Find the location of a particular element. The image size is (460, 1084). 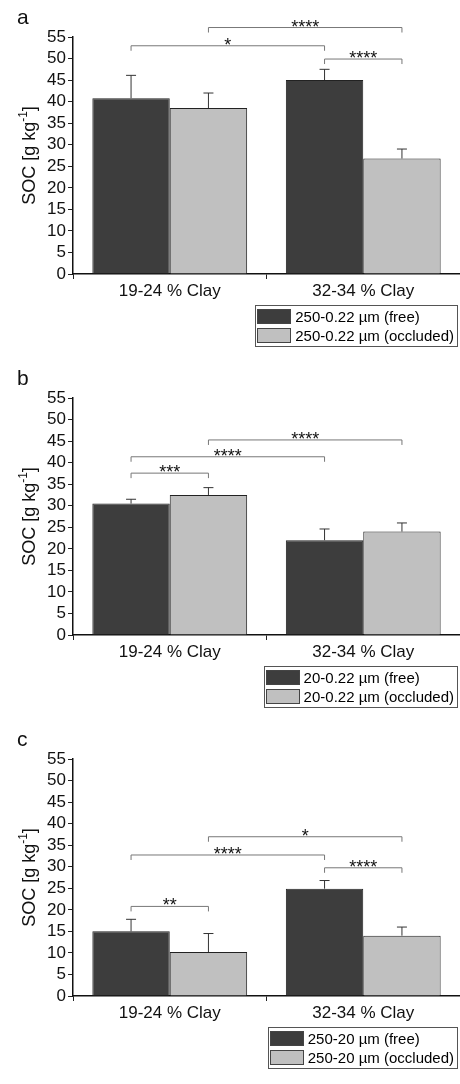

chart-title: c is located at coordinates (22, 738).